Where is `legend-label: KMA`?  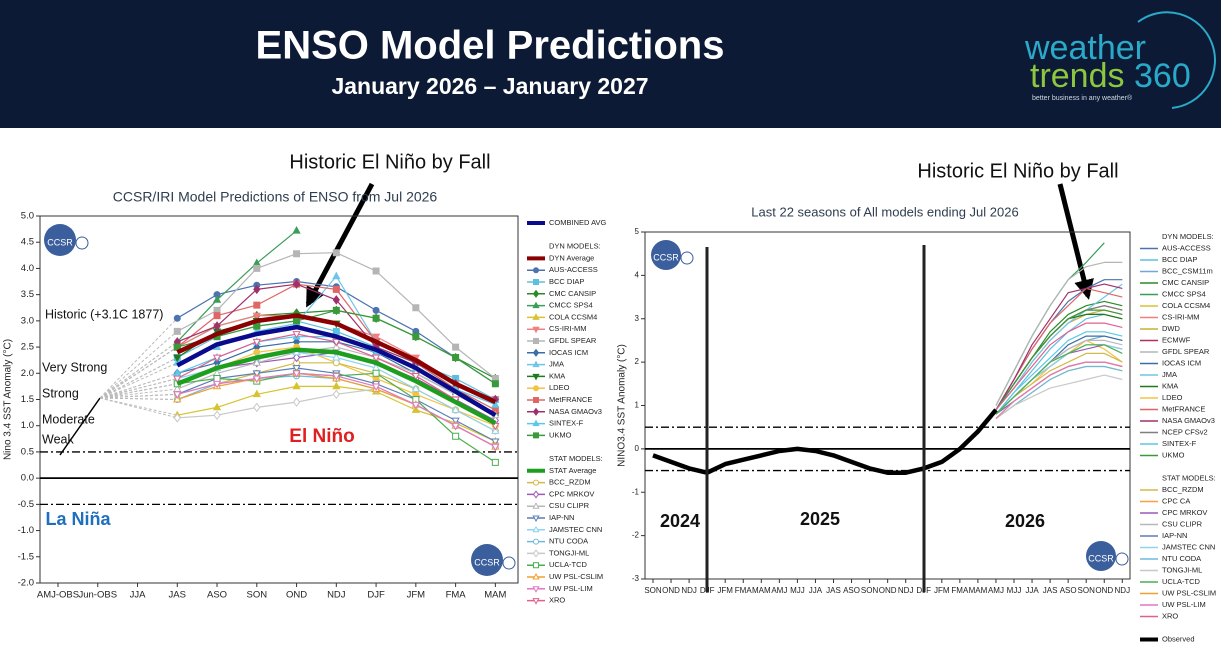
legend-label: KMA is located at coordinates (1170, 385).